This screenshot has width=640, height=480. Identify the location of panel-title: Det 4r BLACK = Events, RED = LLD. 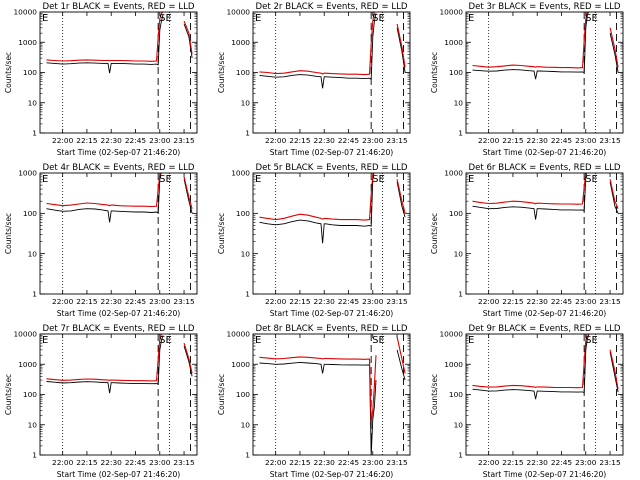
(118, 168).